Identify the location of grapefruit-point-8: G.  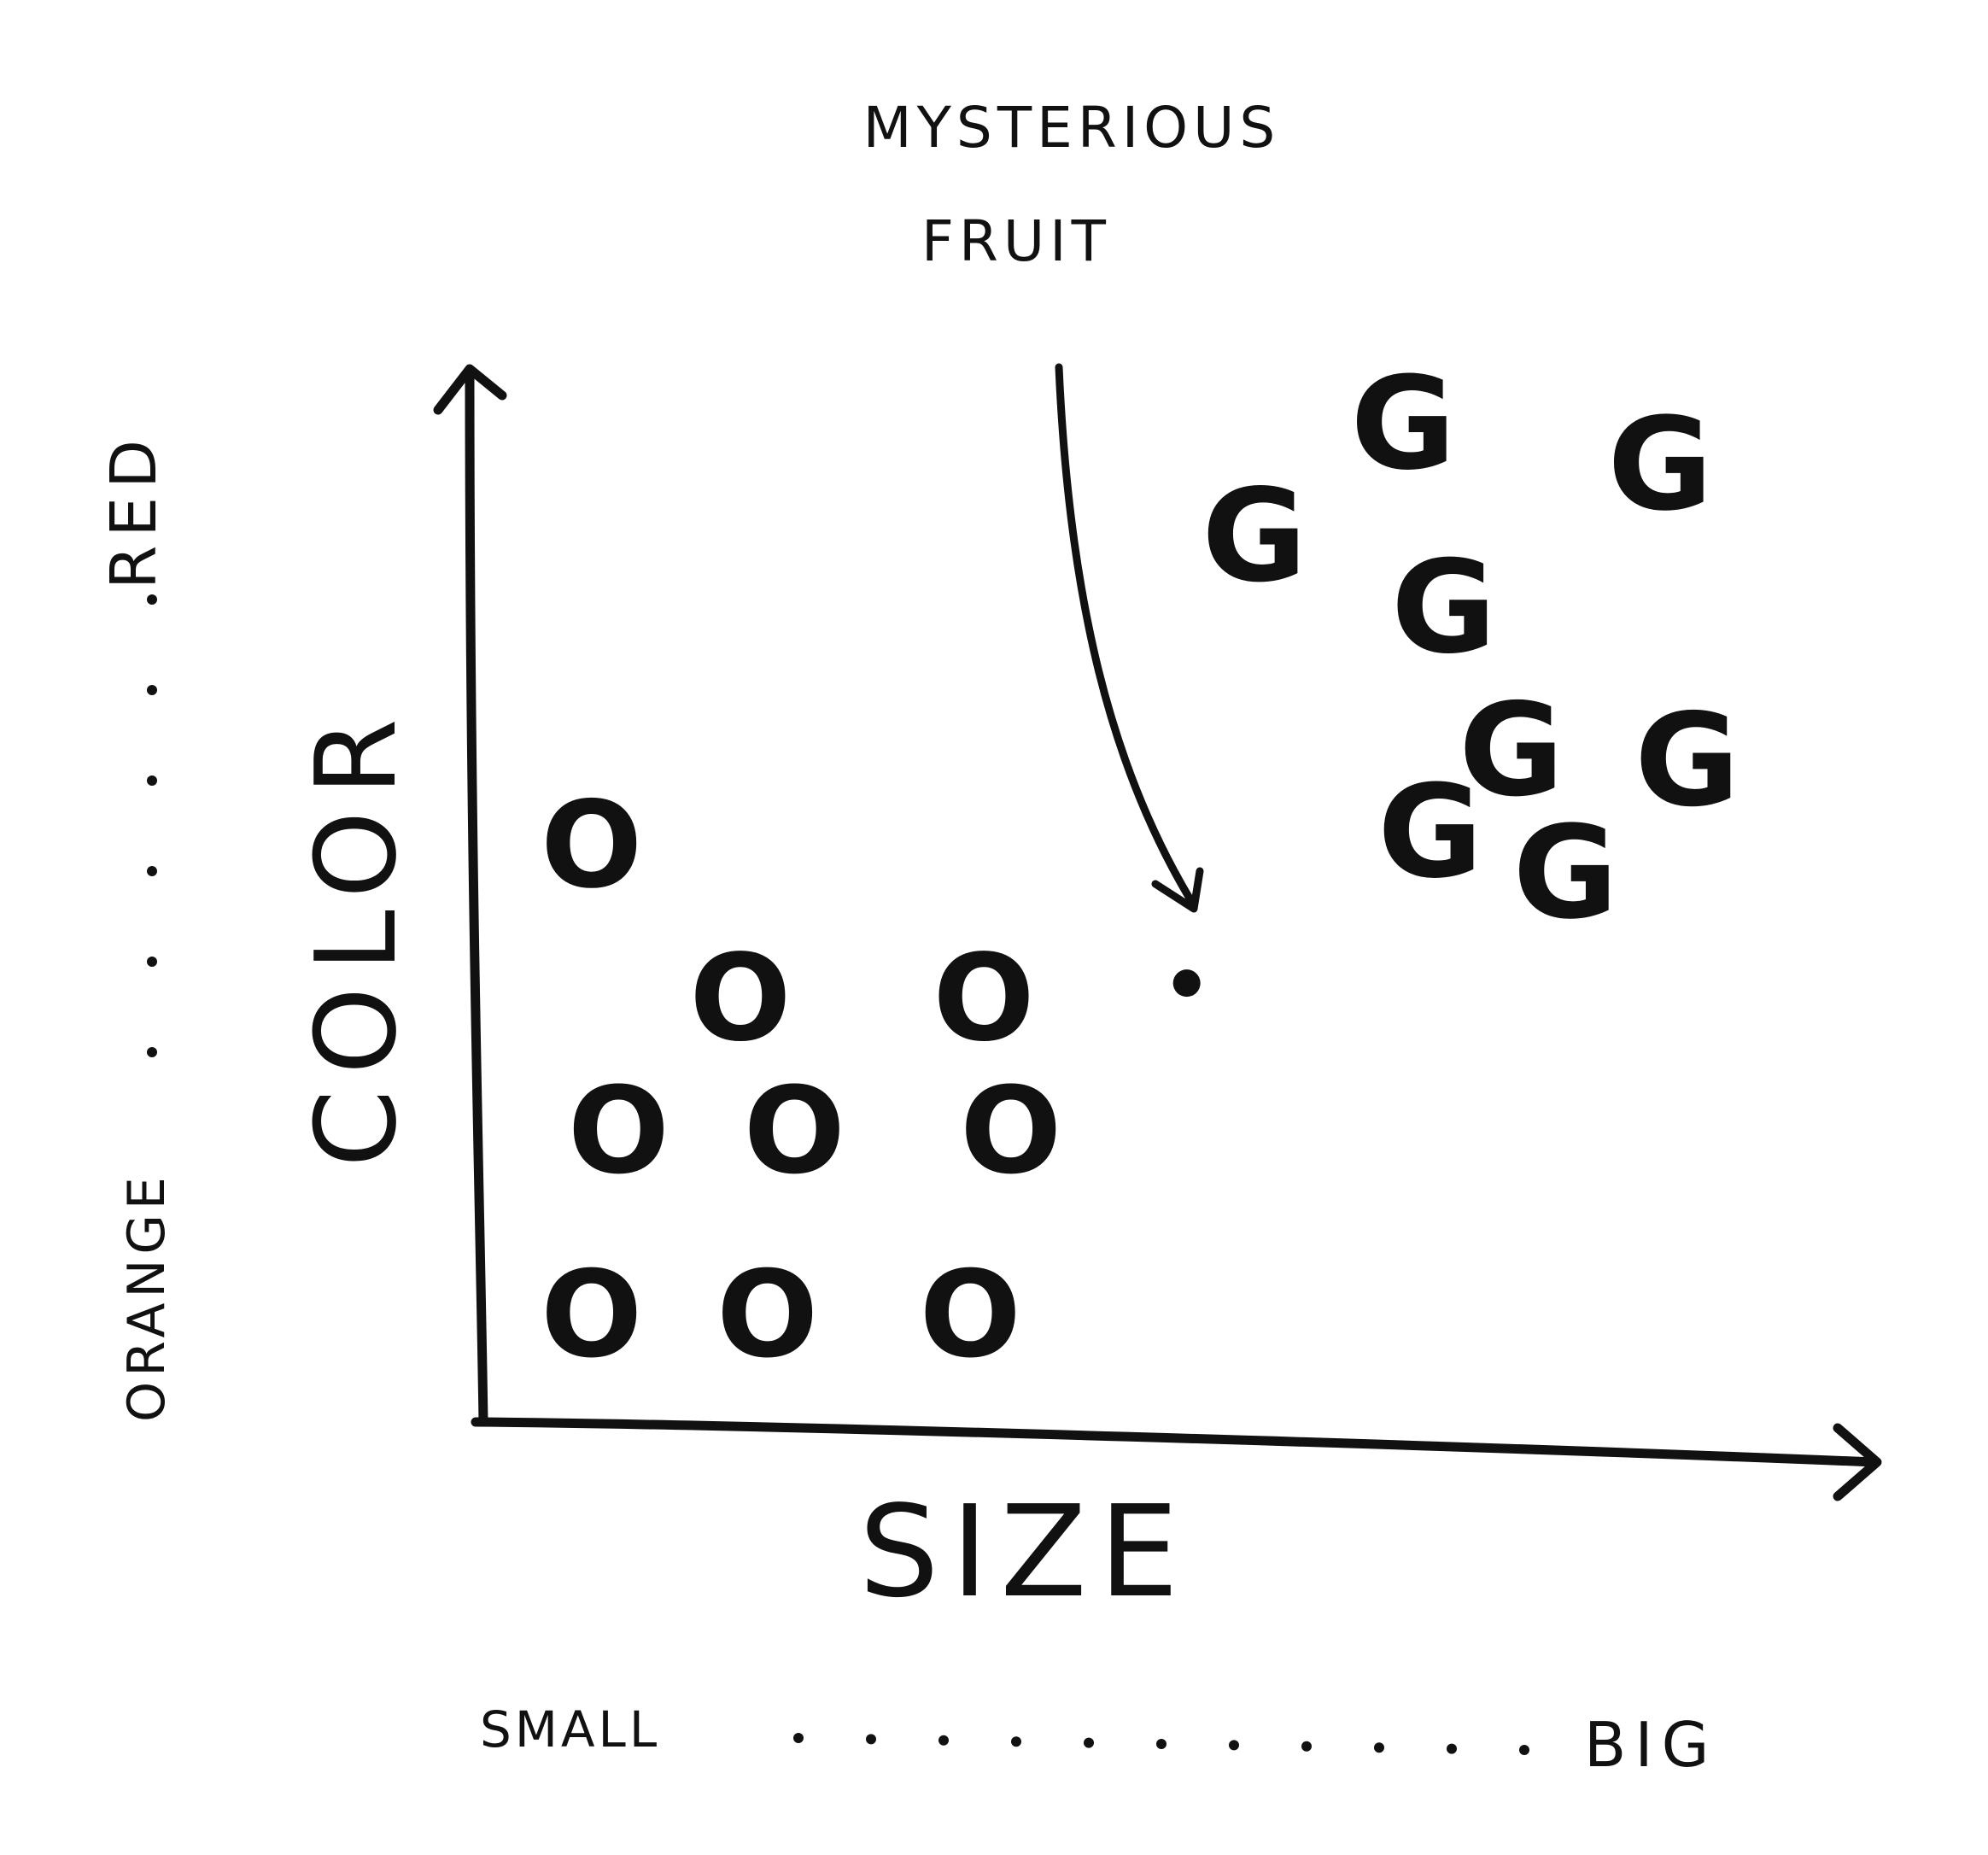
(1565, 873).